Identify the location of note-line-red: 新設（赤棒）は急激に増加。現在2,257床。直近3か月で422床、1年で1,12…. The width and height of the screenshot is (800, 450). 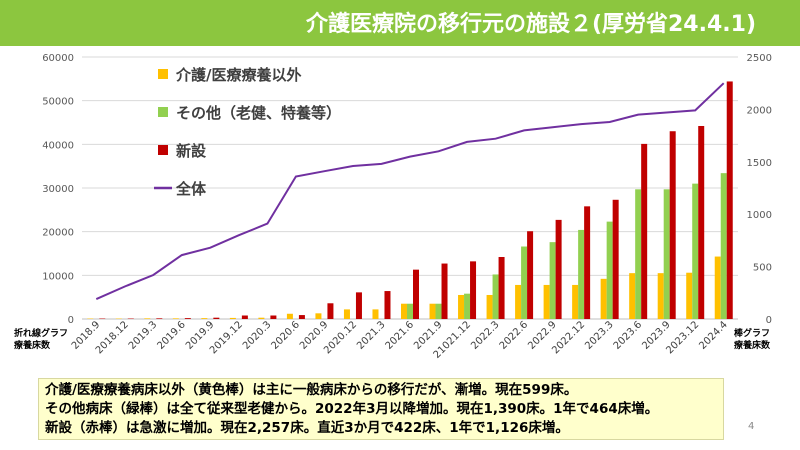
(307, 428).